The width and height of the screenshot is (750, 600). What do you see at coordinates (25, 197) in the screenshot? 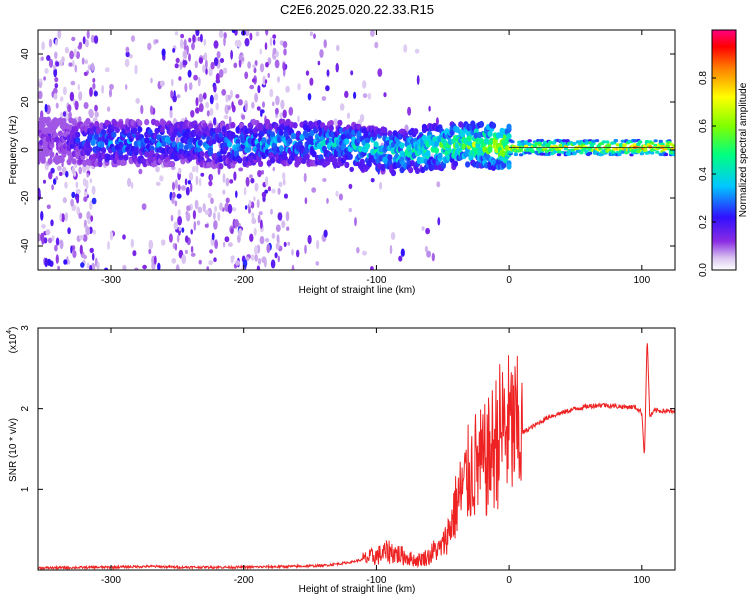
I see `y-tick-label: -20` at bounding box center [25, 197].